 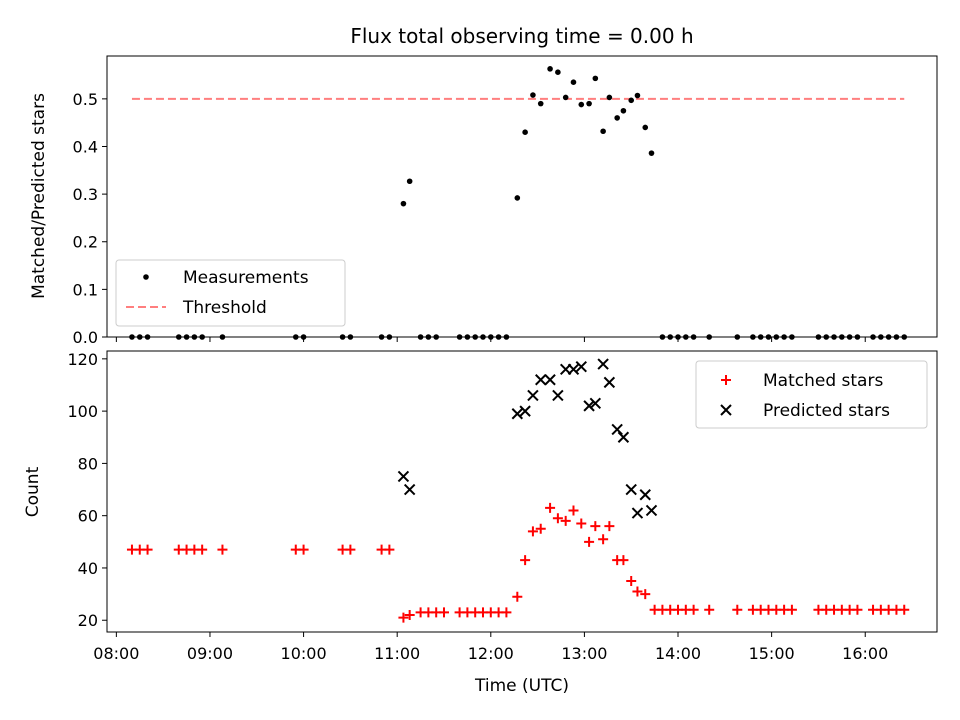 What do you see at coordinates (772, 653) in the screenshot?
I see `x-tick-label: 15:00` at bounding box center [772, 653].